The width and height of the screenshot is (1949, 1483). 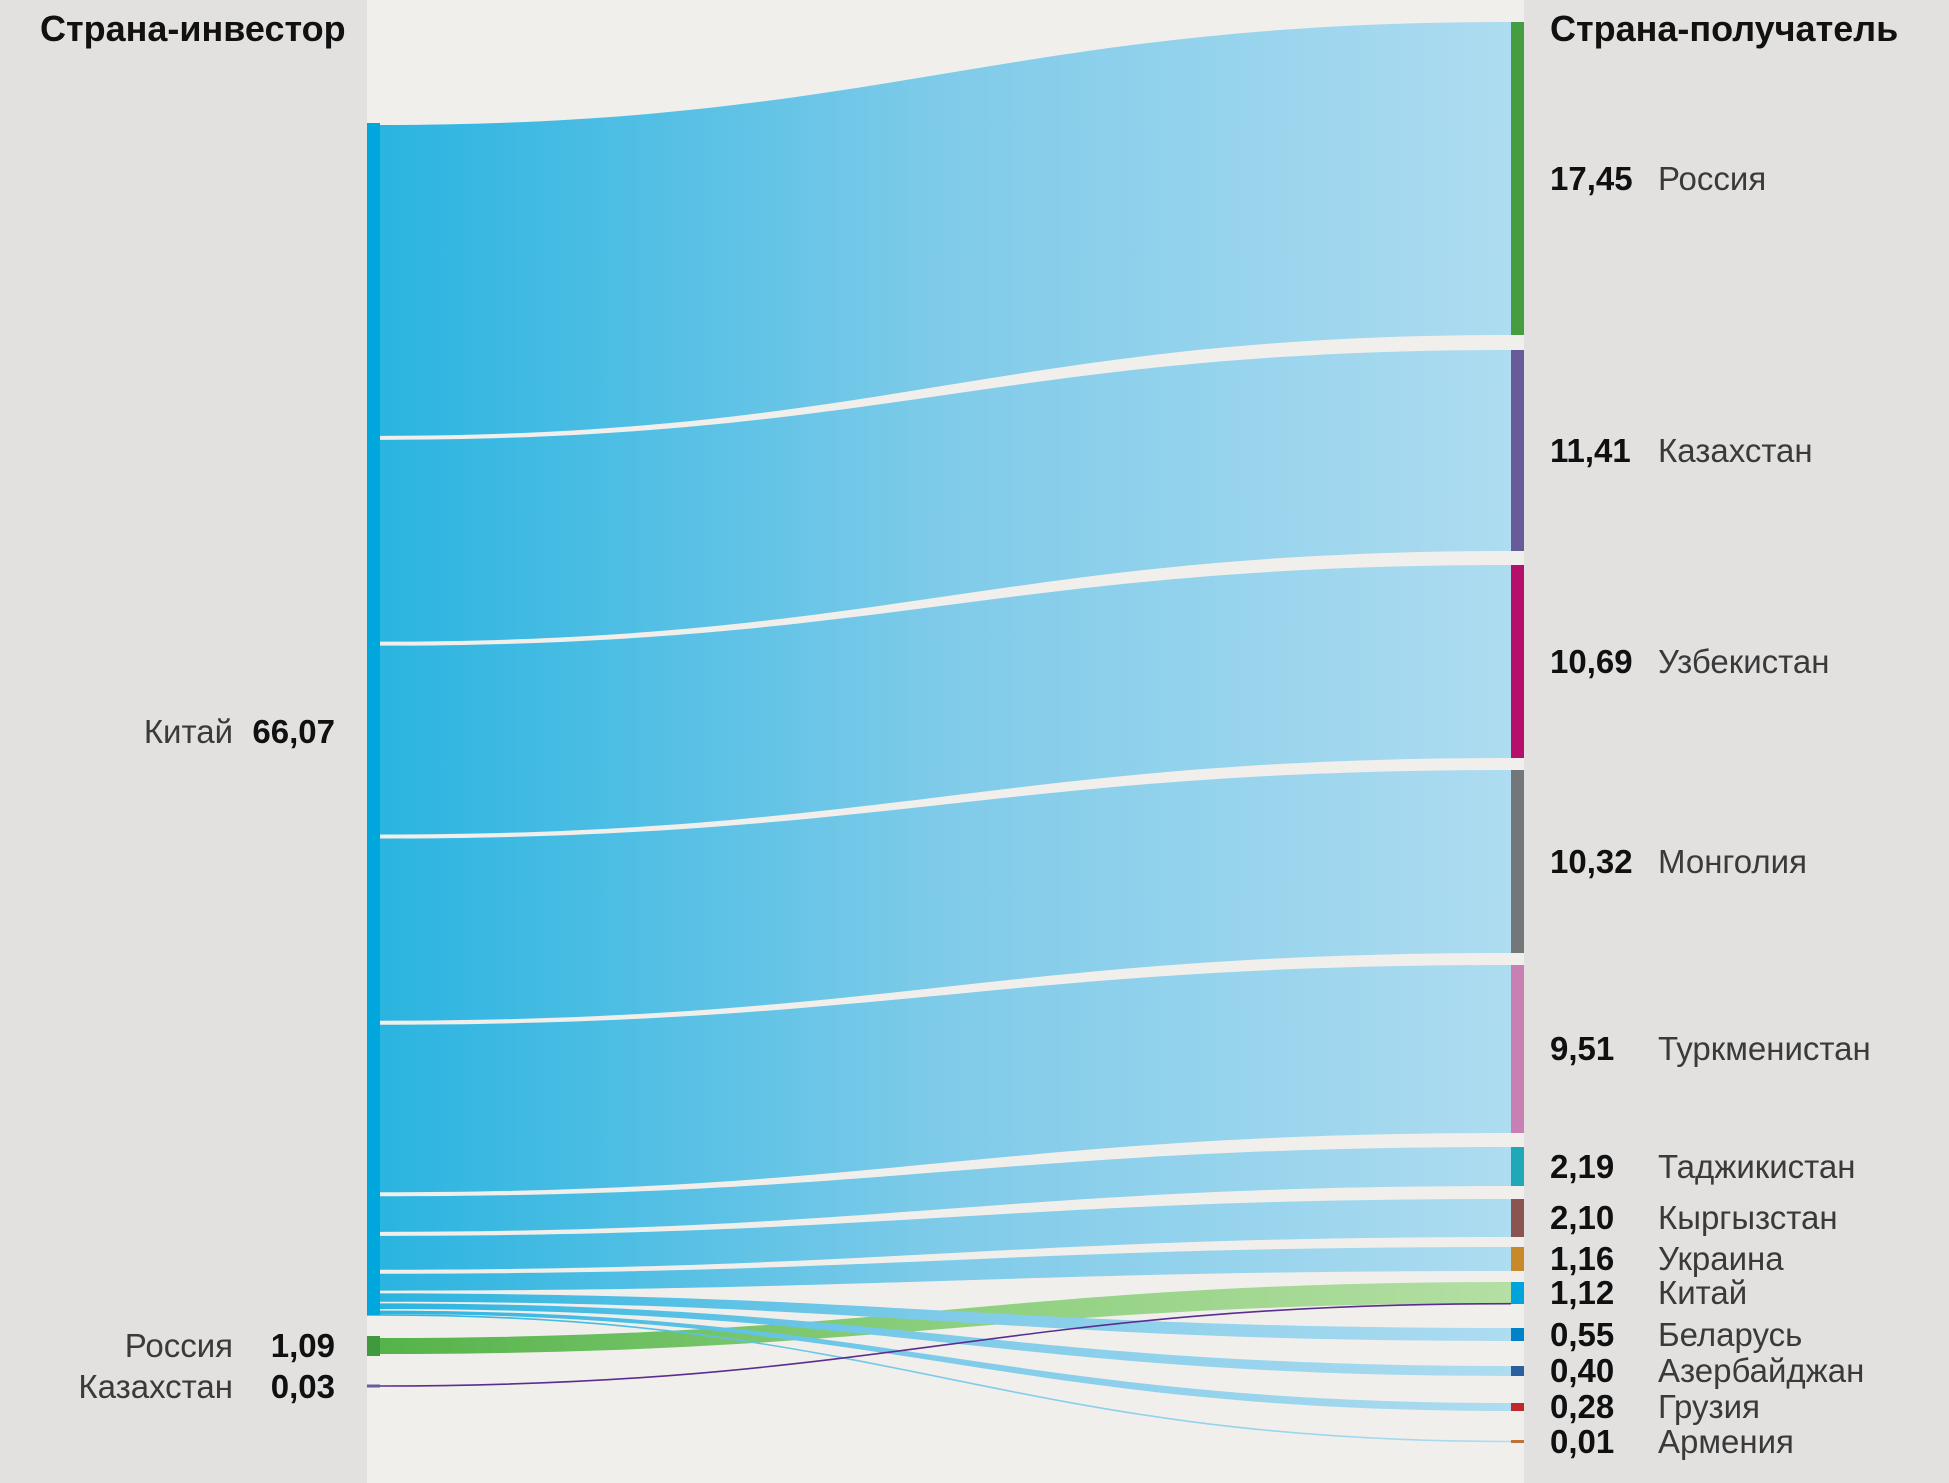 What do you see at coordinates (1761, 1370) in the screenshot?
I see `recipient-name: Азербайджан` at bounding box center [1761, 1370].